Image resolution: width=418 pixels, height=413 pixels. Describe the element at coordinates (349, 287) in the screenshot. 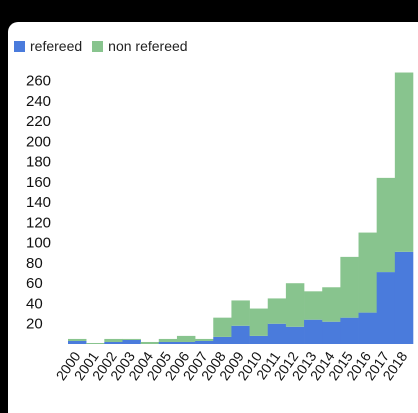

I see `bar-non-refereed-2015` at that location.